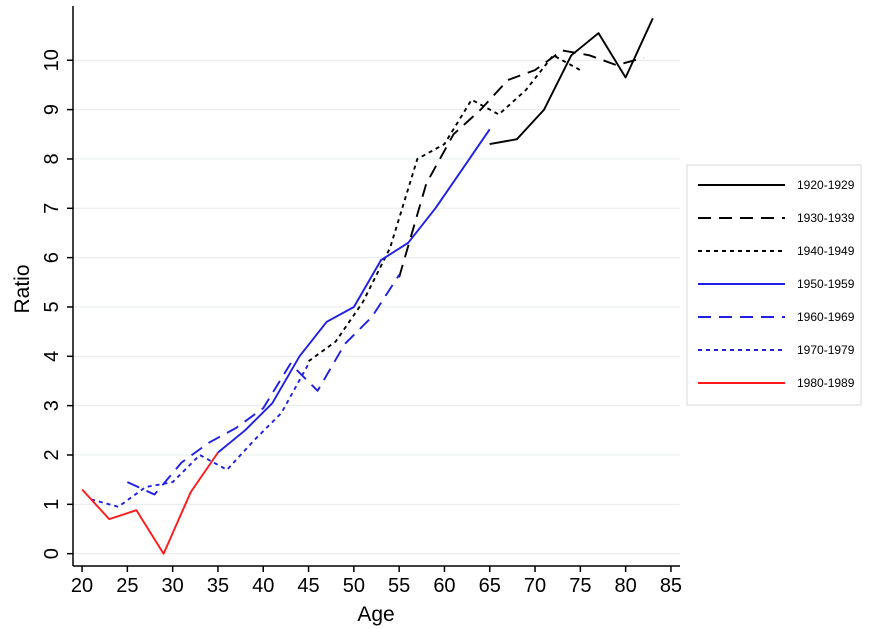  What do you see at coordinates (173, 586) in the screenshot?
I see `x-tick-label: 30` at bounding box center [173, 586].